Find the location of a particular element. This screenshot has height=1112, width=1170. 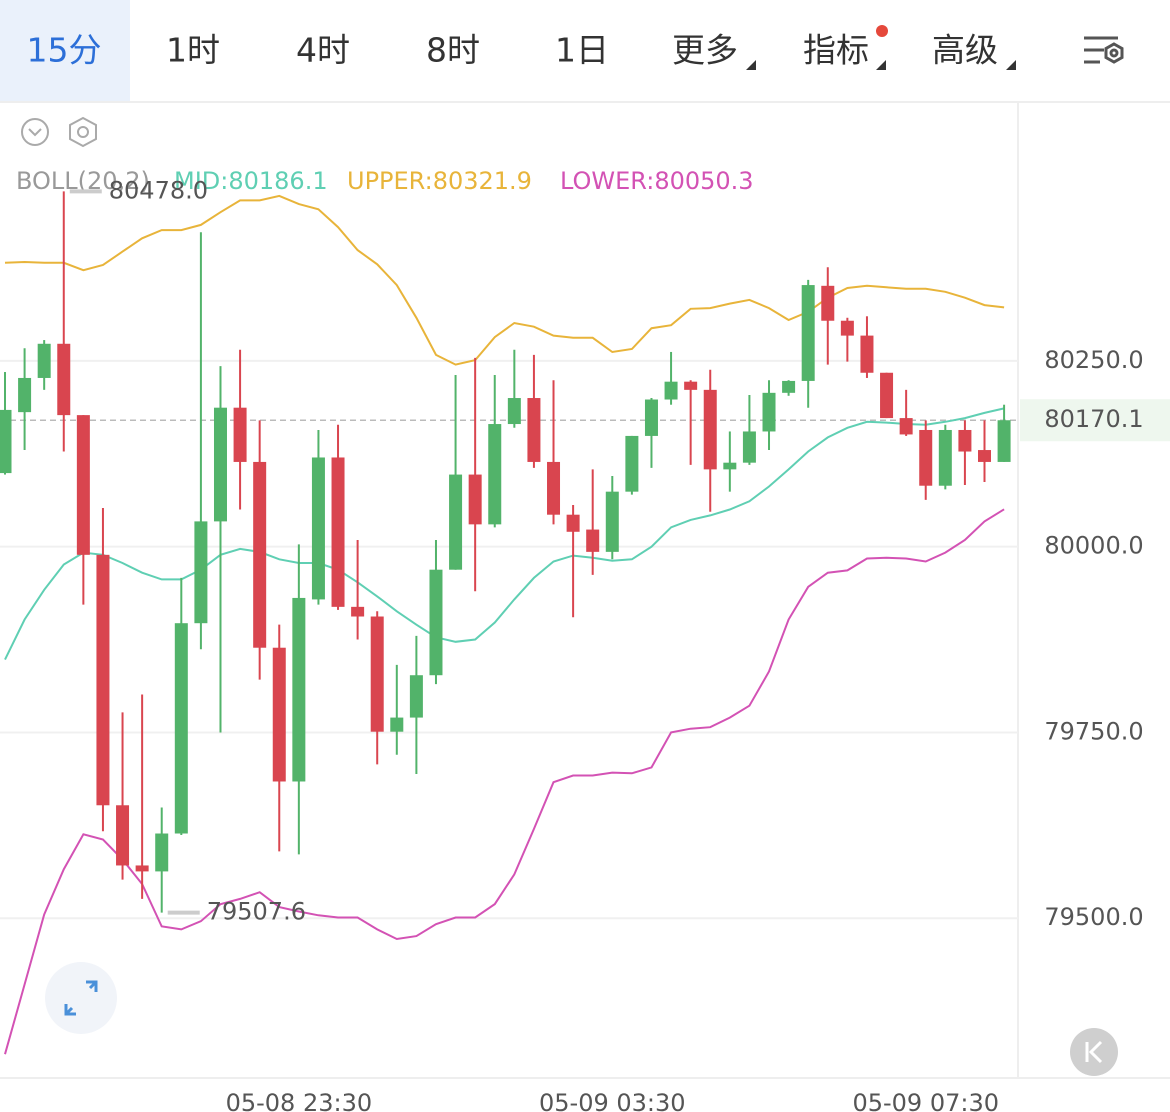

tab: 8时 is located at coordinates (453, 50).